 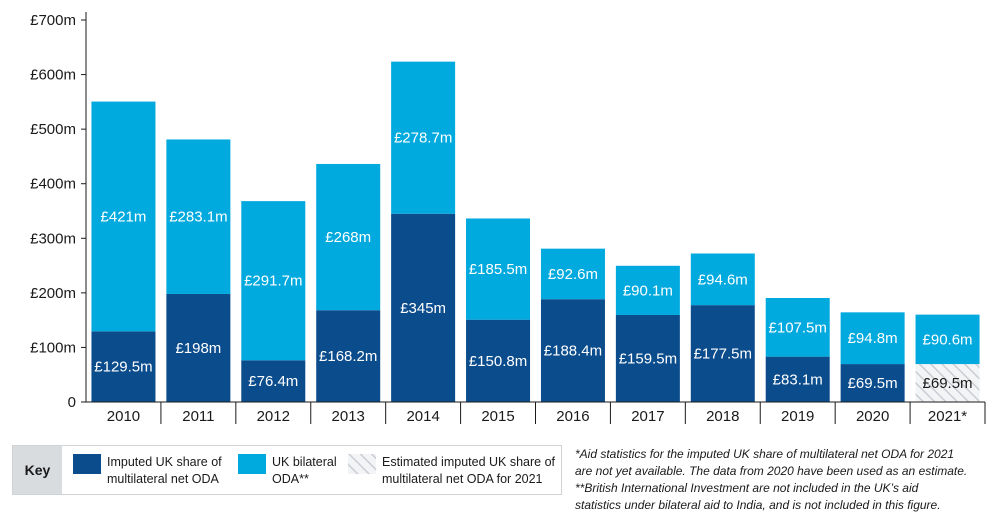 I want to click on x-tick-label: 2018, so click(x=722, y=416).